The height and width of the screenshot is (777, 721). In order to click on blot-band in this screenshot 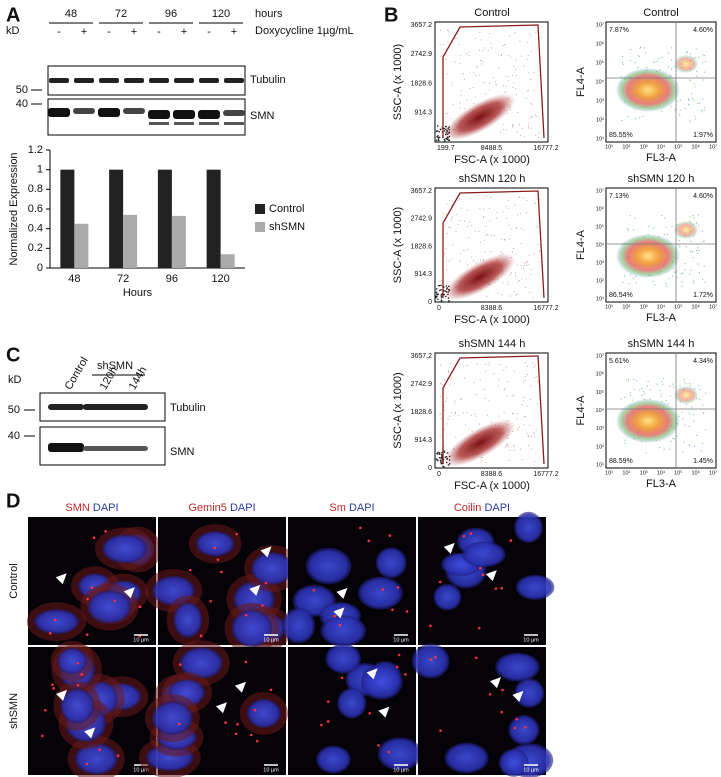, I will do `click(159, 114)`.